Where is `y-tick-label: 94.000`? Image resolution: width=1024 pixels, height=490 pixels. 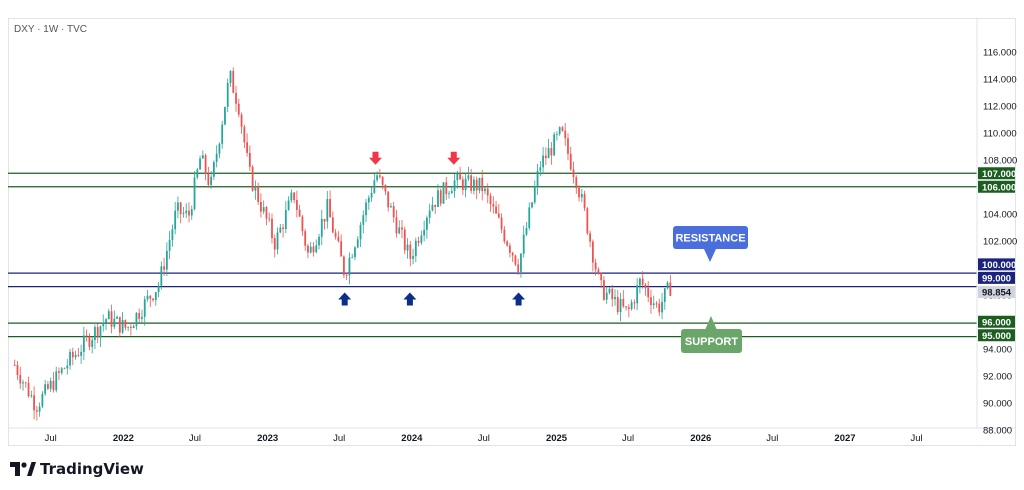 y-tick-label: 94.000 is located at coordinates (997, 349).